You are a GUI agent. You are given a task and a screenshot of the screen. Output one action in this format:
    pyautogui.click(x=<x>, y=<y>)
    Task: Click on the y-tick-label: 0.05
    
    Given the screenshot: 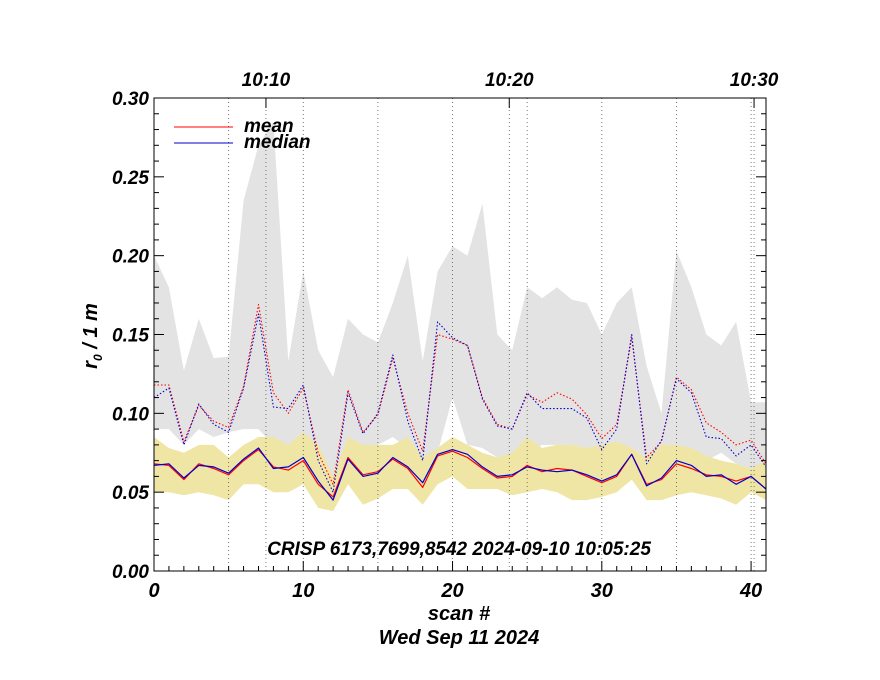 What is the action you would take?
    pyautogui.click(x=130, y=493)
    